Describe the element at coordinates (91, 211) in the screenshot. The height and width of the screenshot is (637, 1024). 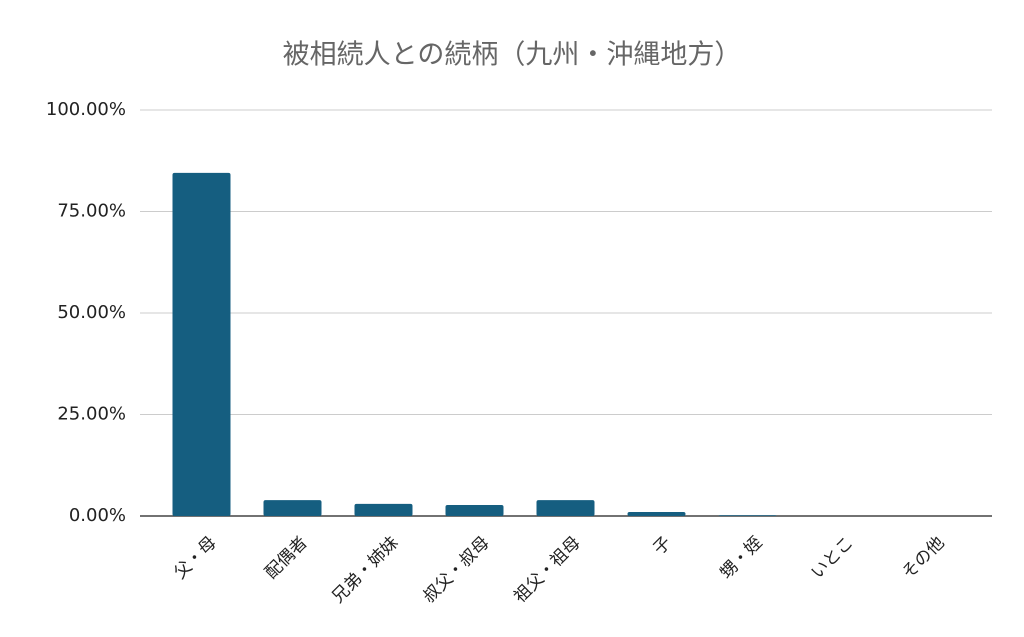
I see `y-tick-label: 75.00%` at that location.